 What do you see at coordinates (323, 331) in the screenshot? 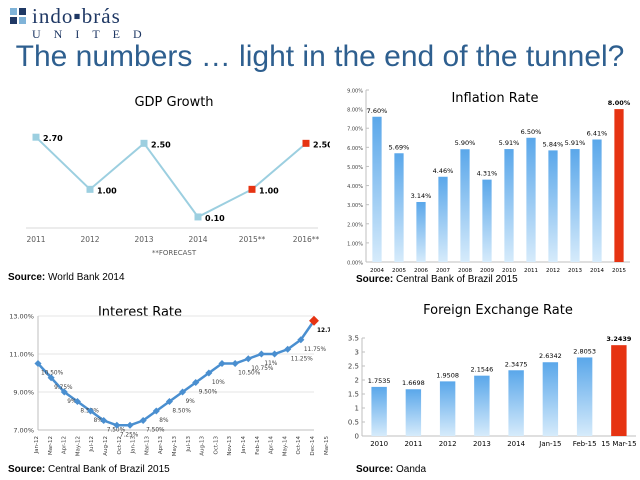
I see `interest-data-label: 12.75%` at bounding box center [323, 331].